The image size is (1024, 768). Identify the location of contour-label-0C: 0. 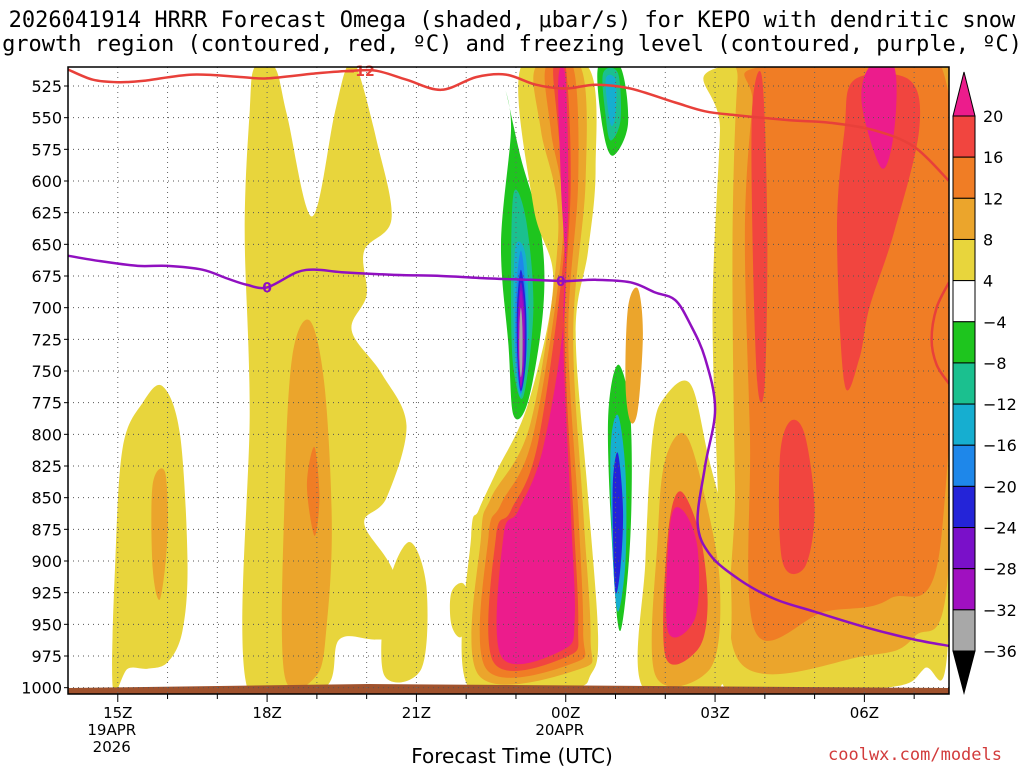
(267, 288).